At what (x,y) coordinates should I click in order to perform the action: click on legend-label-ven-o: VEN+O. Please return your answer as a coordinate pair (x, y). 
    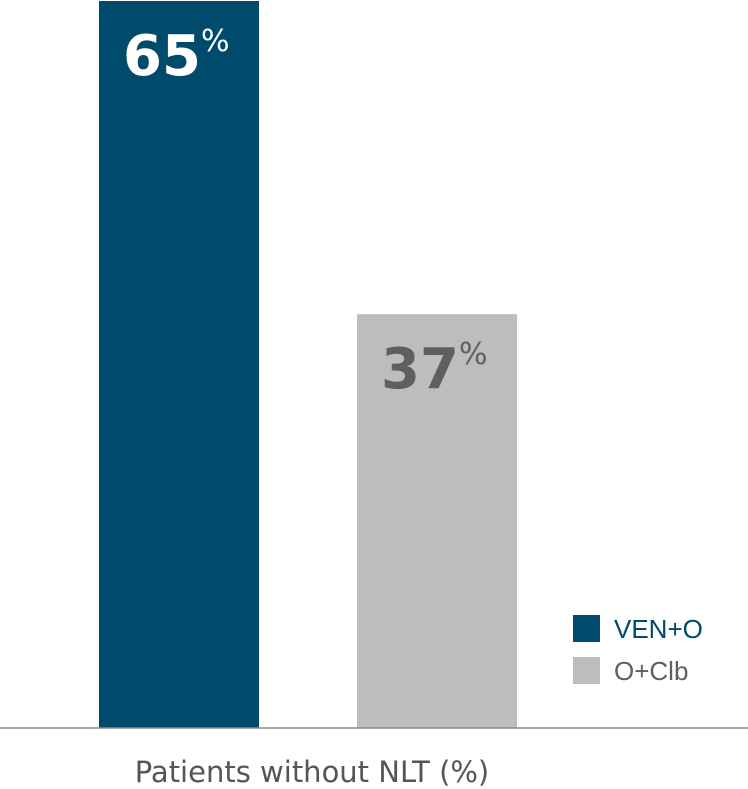
    Looking at the image, I should click on (658, 629).